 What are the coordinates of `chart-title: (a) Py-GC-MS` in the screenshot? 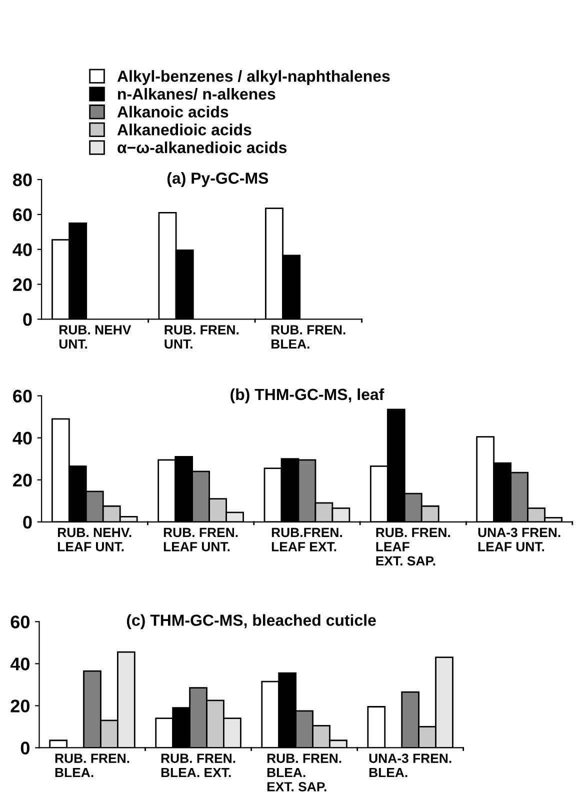 It's located at (217, 179).